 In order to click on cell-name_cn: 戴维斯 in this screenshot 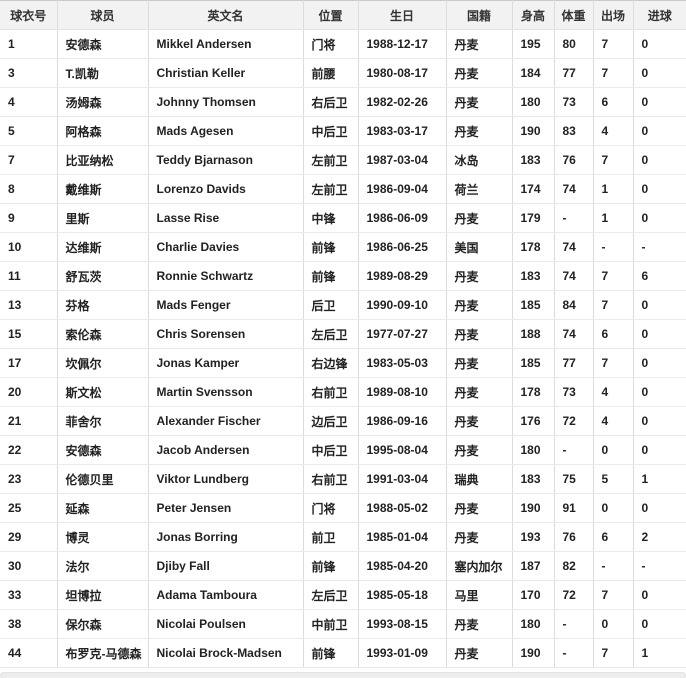, I will do `click(103, 189)`.